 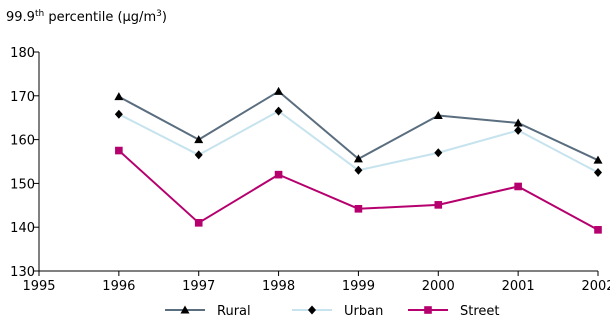 What do you see at coordinates (198, 286) in the screenshot?
I see `x-tick-label: 1997` at bounding box center [198, 286].